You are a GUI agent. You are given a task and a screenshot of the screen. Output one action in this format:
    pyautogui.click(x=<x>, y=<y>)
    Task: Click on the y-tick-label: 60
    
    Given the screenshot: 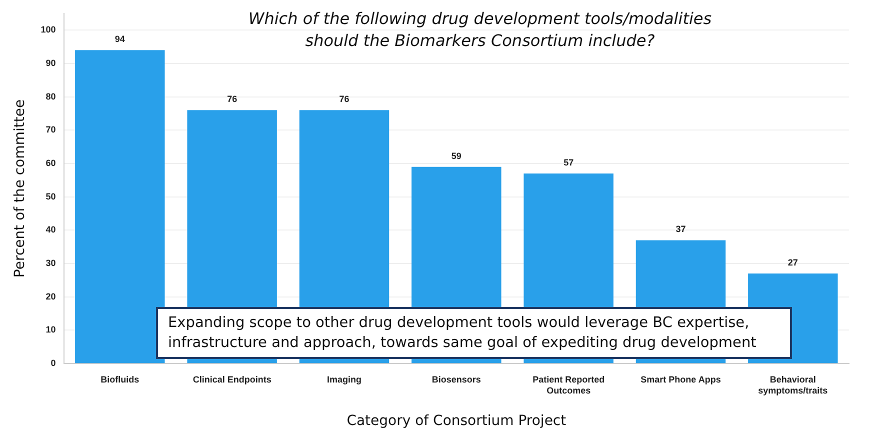 What is the action you would take?
    pyautogui.click(x=51, y=163)
    